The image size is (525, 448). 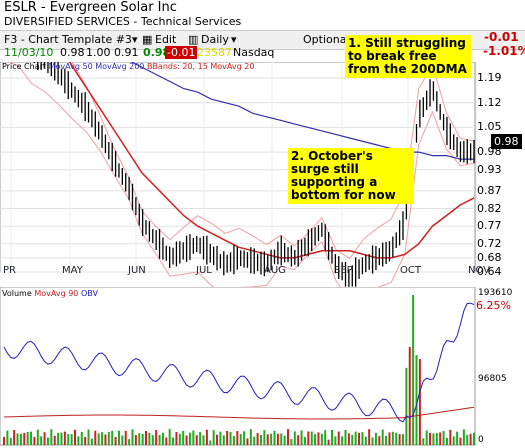 What do you see at coordinates (166, 39) in the screenshot?
I see `edit-button: Edit` at bounding box center [166, 39].